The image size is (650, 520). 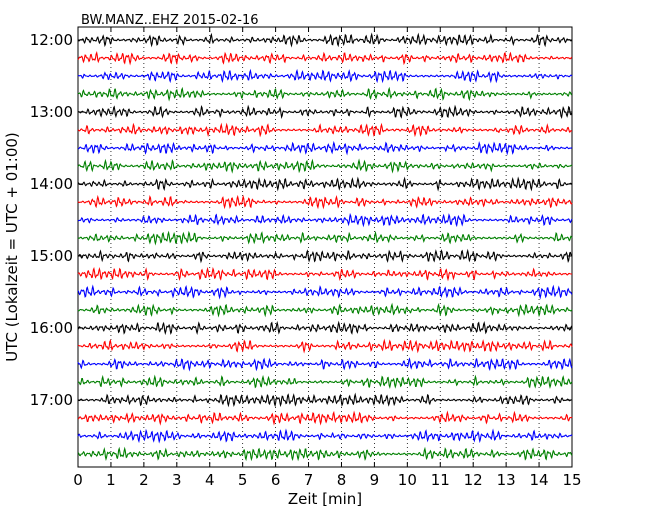 What do you see at coordinates (210, 480) in the screenshot?
I see `x-tick-label: 4` at bounding box center [210, 480].